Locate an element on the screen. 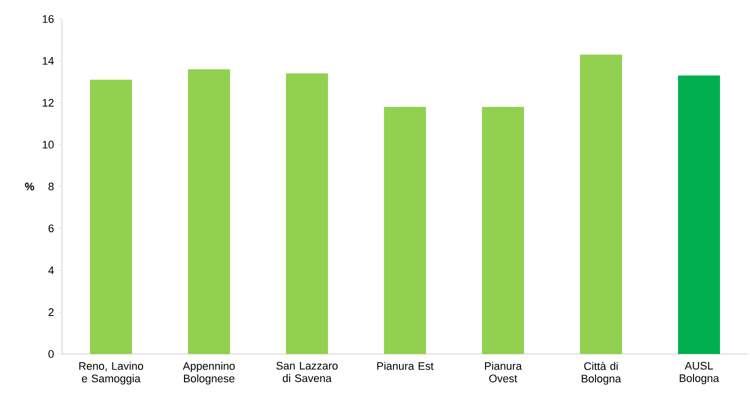  y-tick-label: 2 is located at coordinates (51, 312).